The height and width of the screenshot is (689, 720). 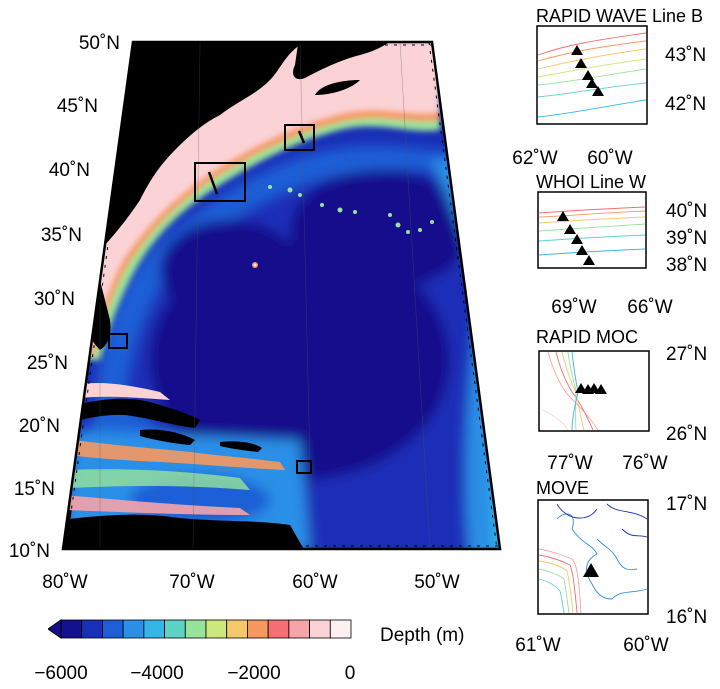 I want to click on inset-map-rapid-moc, so click(x=594, y=391).